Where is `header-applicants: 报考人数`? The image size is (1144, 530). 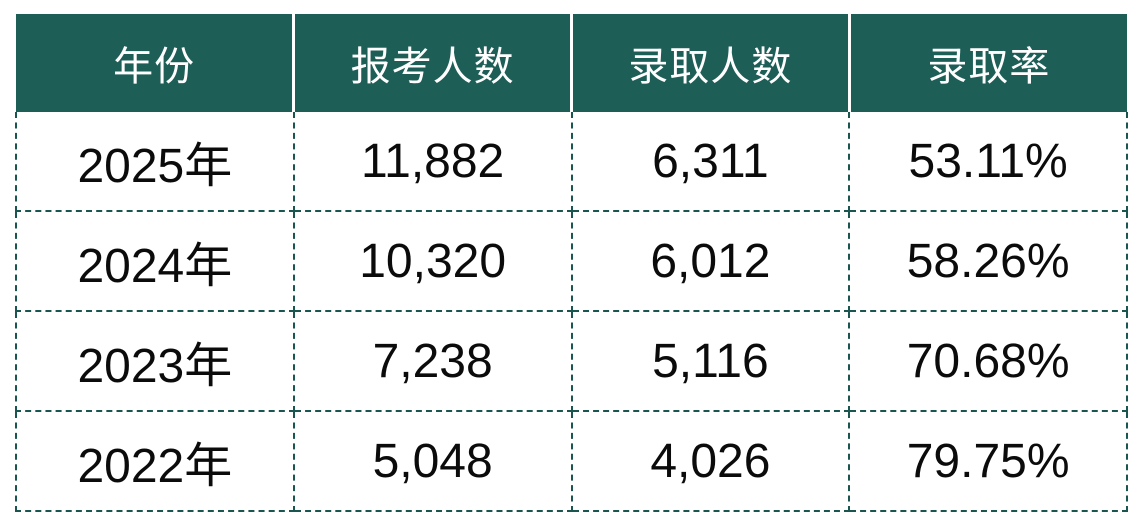
header-applicants: 报考人数 is located at coordinates (432, 63).